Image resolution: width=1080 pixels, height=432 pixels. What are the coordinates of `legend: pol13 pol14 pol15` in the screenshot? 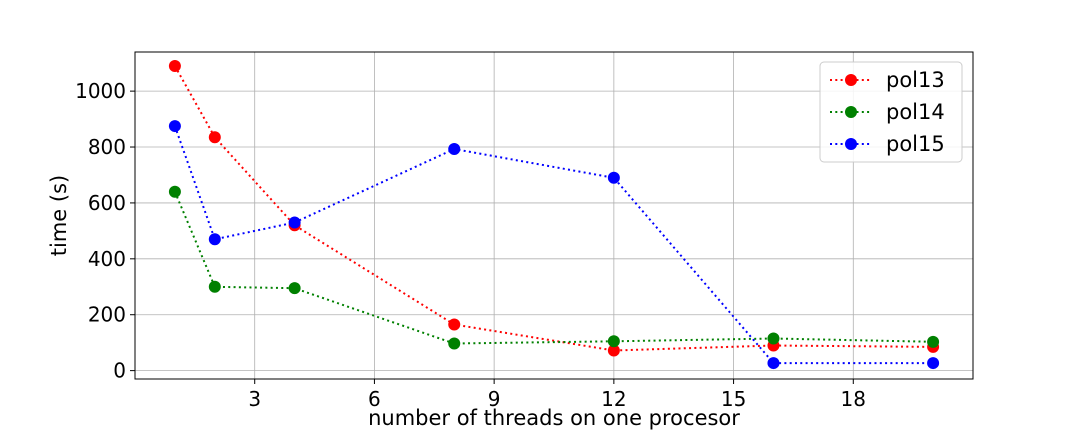 It's located at (891, 112).